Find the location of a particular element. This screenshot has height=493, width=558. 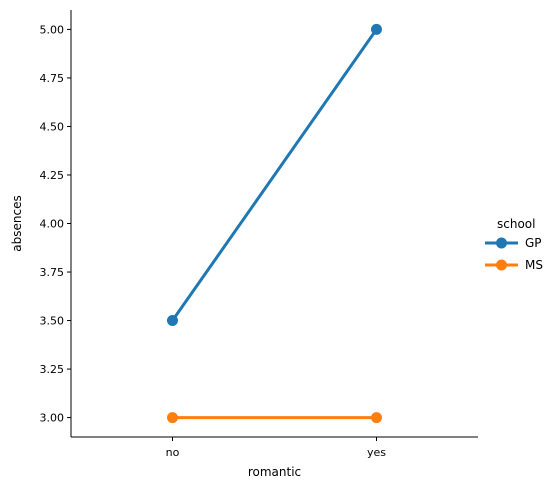

y-tick-label: 5.00 is located at coordinates (52, 29).